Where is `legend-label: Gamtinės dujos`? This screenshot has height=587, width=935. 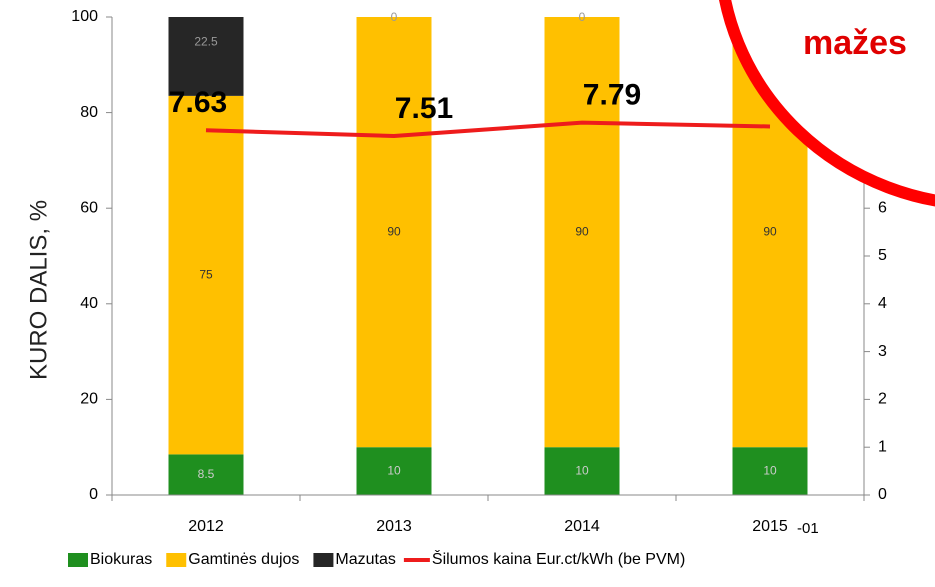
legend-label: Gamtinės dujos is located at coordinates (243, 559).